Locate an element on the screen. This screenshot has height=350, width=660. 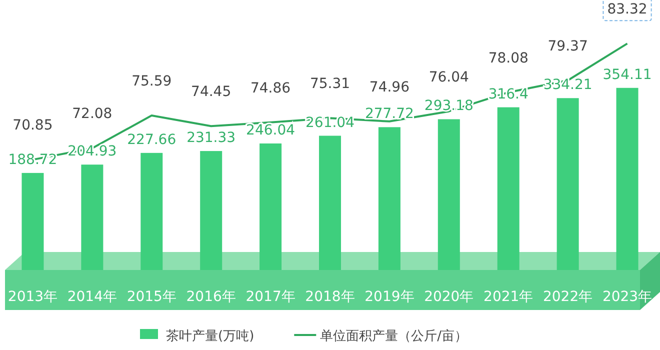
data-label: 246.04 is located at coordinates (271, 130).